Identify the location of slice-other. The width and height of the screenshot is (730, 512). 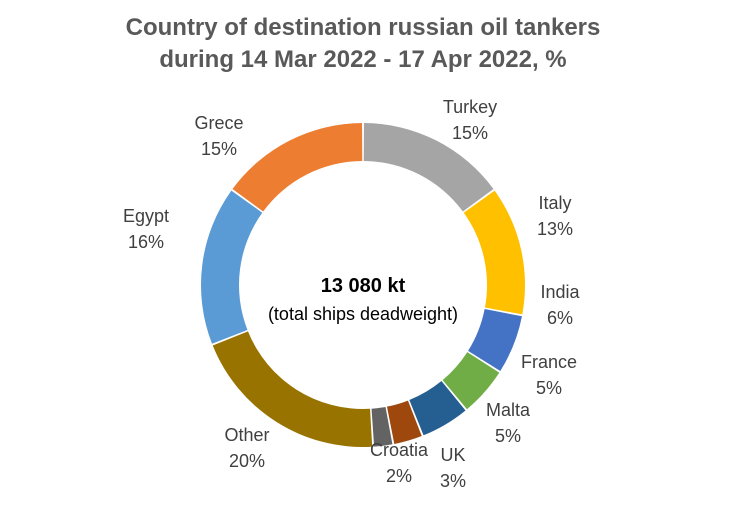
(292, 389).